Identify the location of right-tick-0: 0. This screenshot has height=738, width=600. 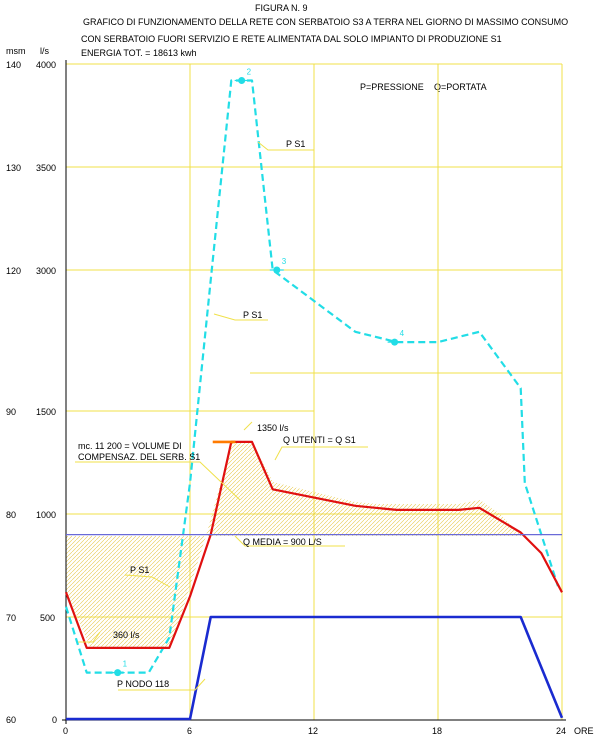
(54, 720).